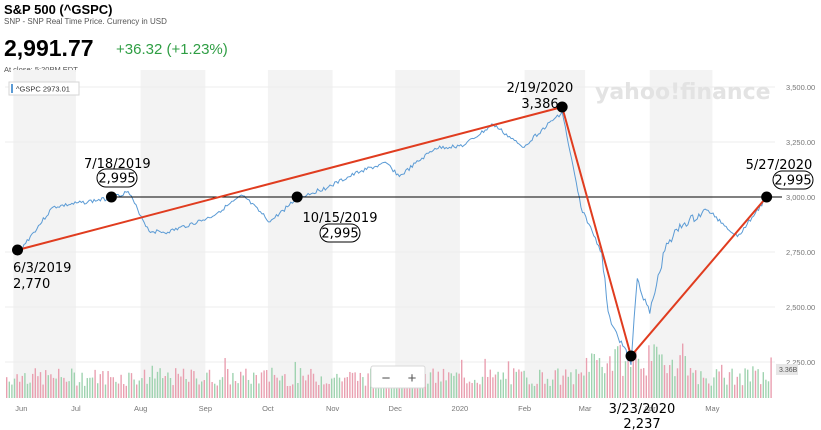 Image resolution: width=821 pixels, height=430 pixels. Describe the element at coordinates (800, 252) in the screenshot. I see `y-tick-label: 2,750.00` at that location.